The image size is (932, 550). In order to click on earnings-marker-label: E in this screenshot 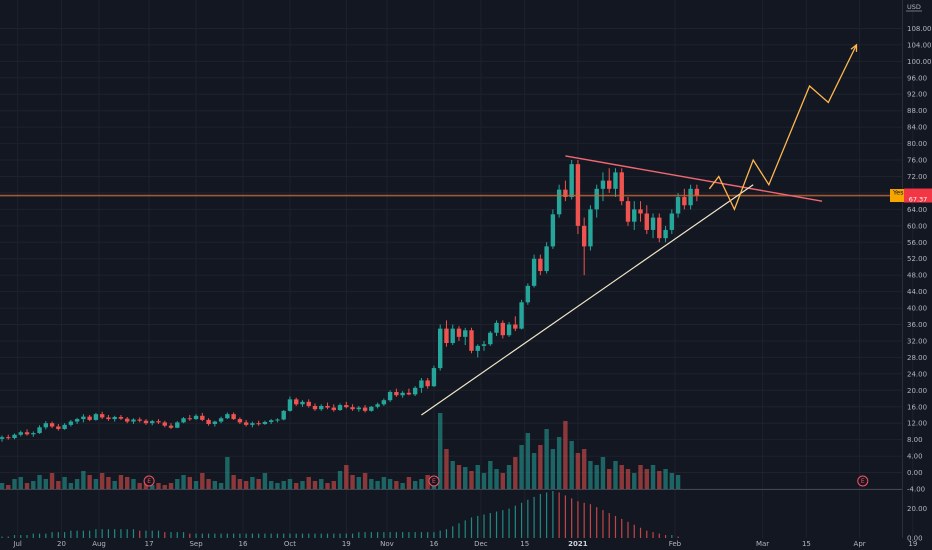, I will do `click(149, 481)`.